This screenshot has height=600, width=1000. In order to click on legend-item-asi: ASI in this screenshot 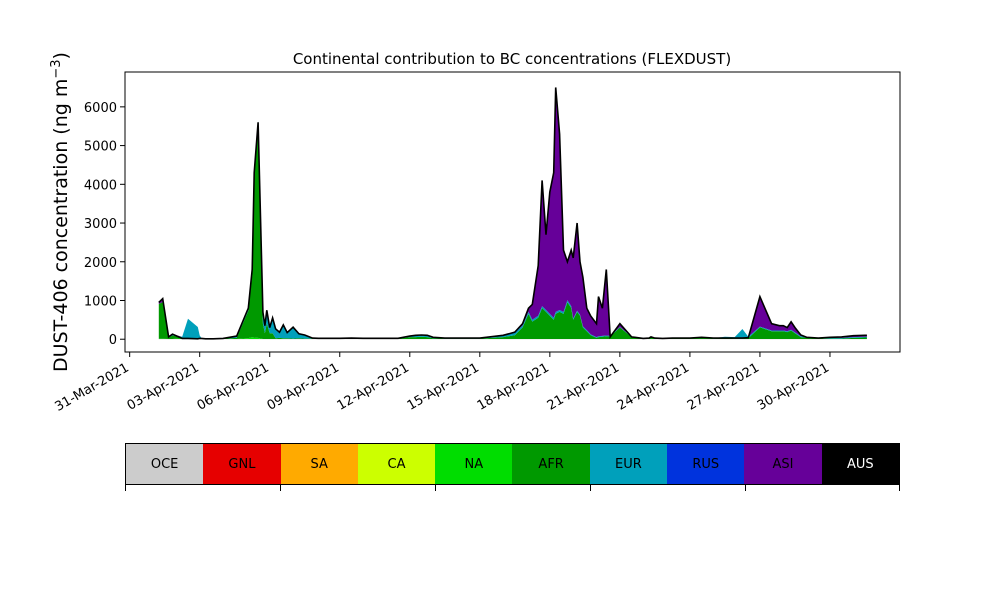, I will do `click(783, 464)`.